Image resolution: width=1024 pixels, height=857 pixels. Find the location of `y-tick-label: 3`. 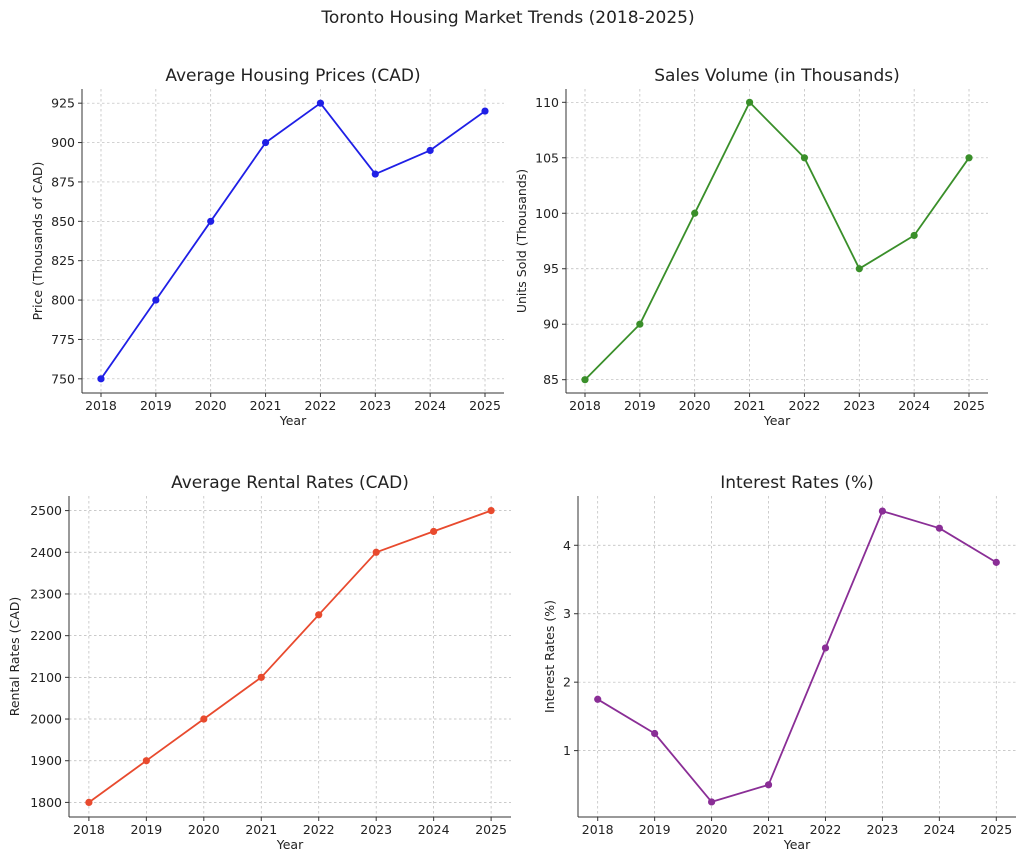

y-tick-label: 3 is located at coordinates (567, 613).